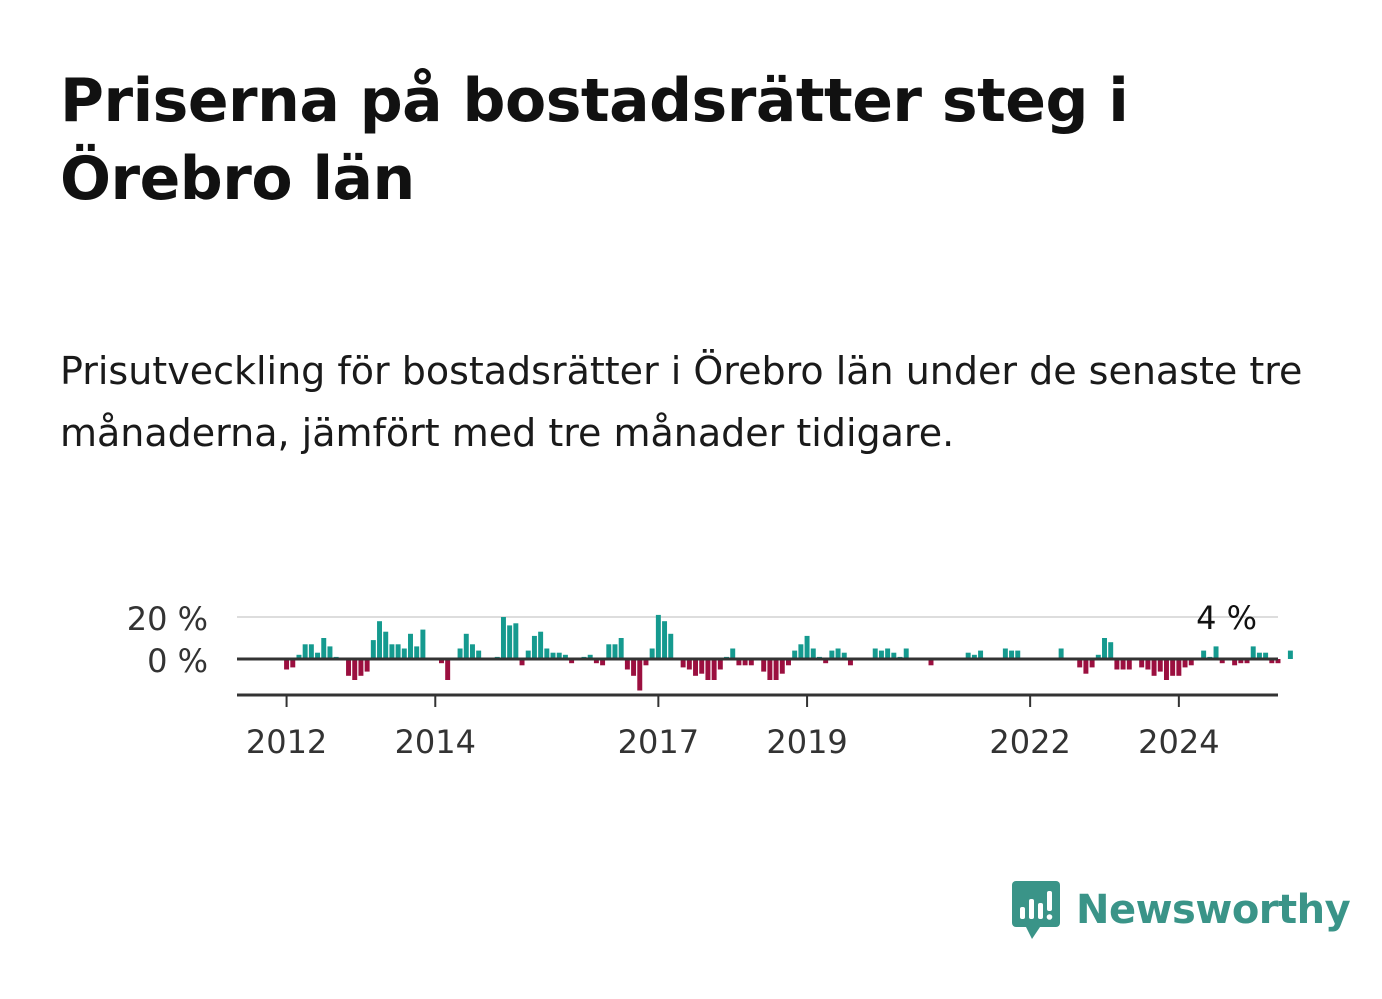 This screenshot has height=999, width=1382. I want to click on last-value-label: 4 %, so click(1226, 618).